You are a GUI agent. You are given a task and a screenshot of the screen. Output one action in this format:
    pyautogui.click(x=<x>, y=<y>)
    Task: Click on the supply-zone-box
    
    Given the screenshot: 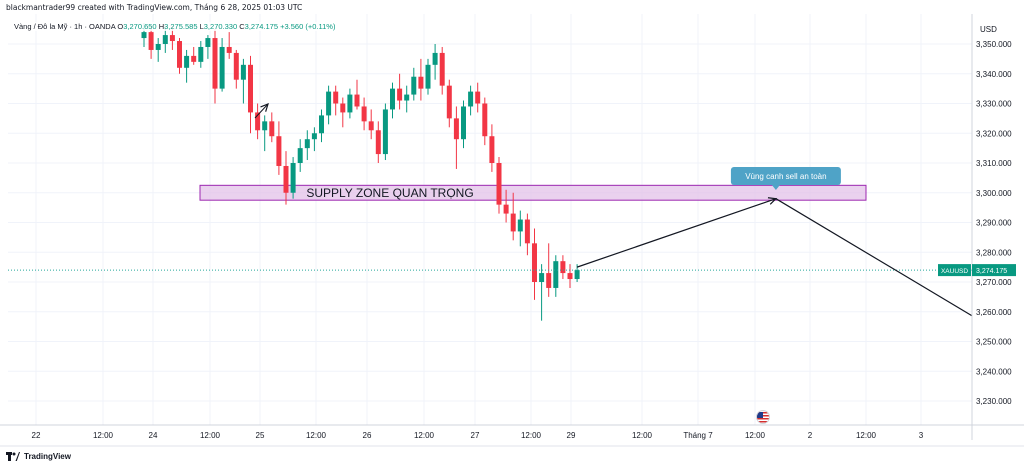 What is the action you would take?
    pyautogui.click(x=533, y=192)
    